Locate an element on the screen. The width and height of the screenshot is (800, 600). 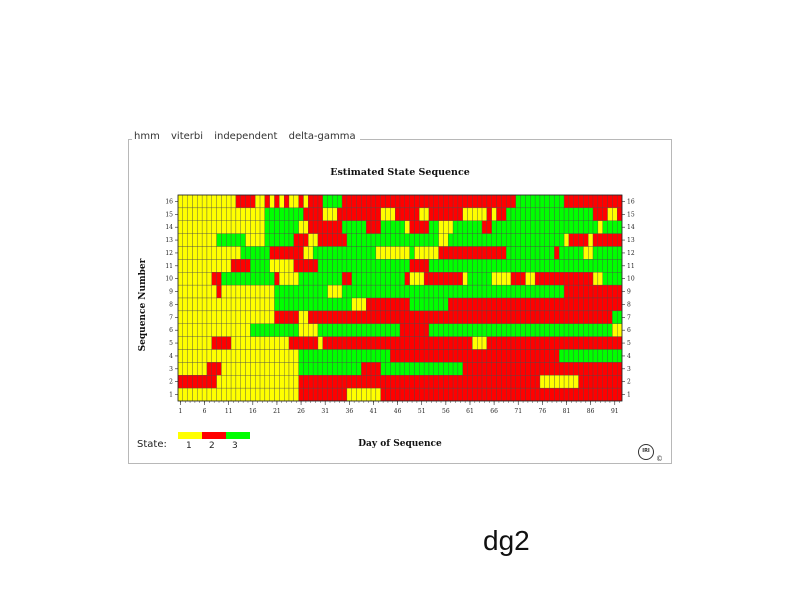
legend-label-state-1: 1 is located at coordinates (189, 446).